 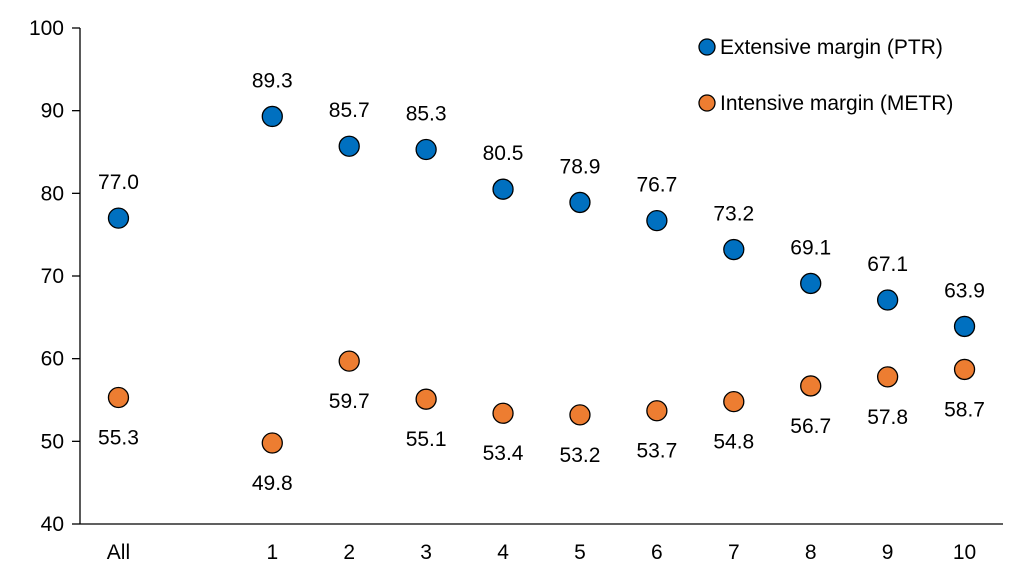 I want to click on x-tick-label: 5, so click(x=580, y=552).